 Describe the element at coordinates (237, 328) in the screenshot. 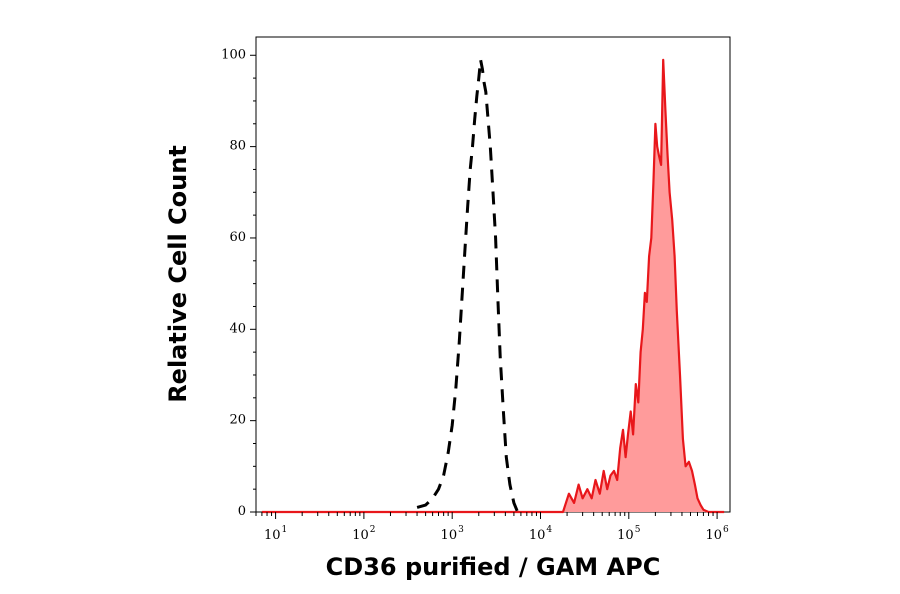

I see `y-tick-label: 40` at that location.